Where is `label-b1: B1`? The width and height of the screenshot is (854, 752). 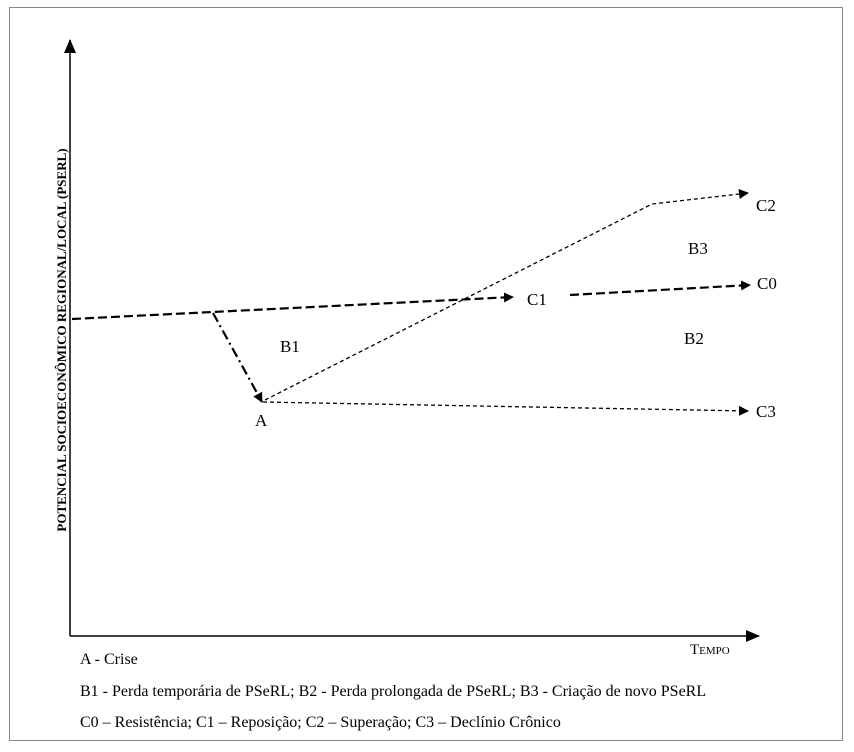 label-b1: B1 is located at coordinates (290, 346).